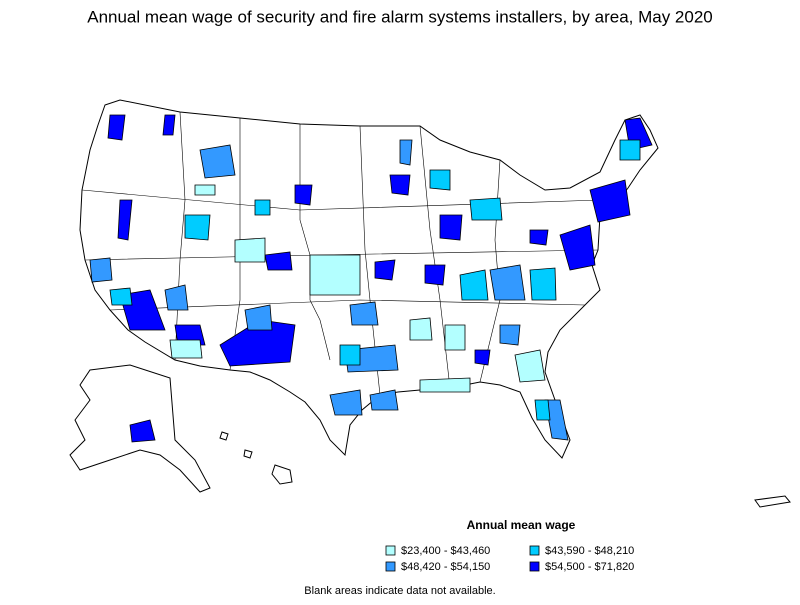  Describe the element at coordinates (445, 551) in the screenshot. I see `legend-label: $23,400 - $43,460` at that location.